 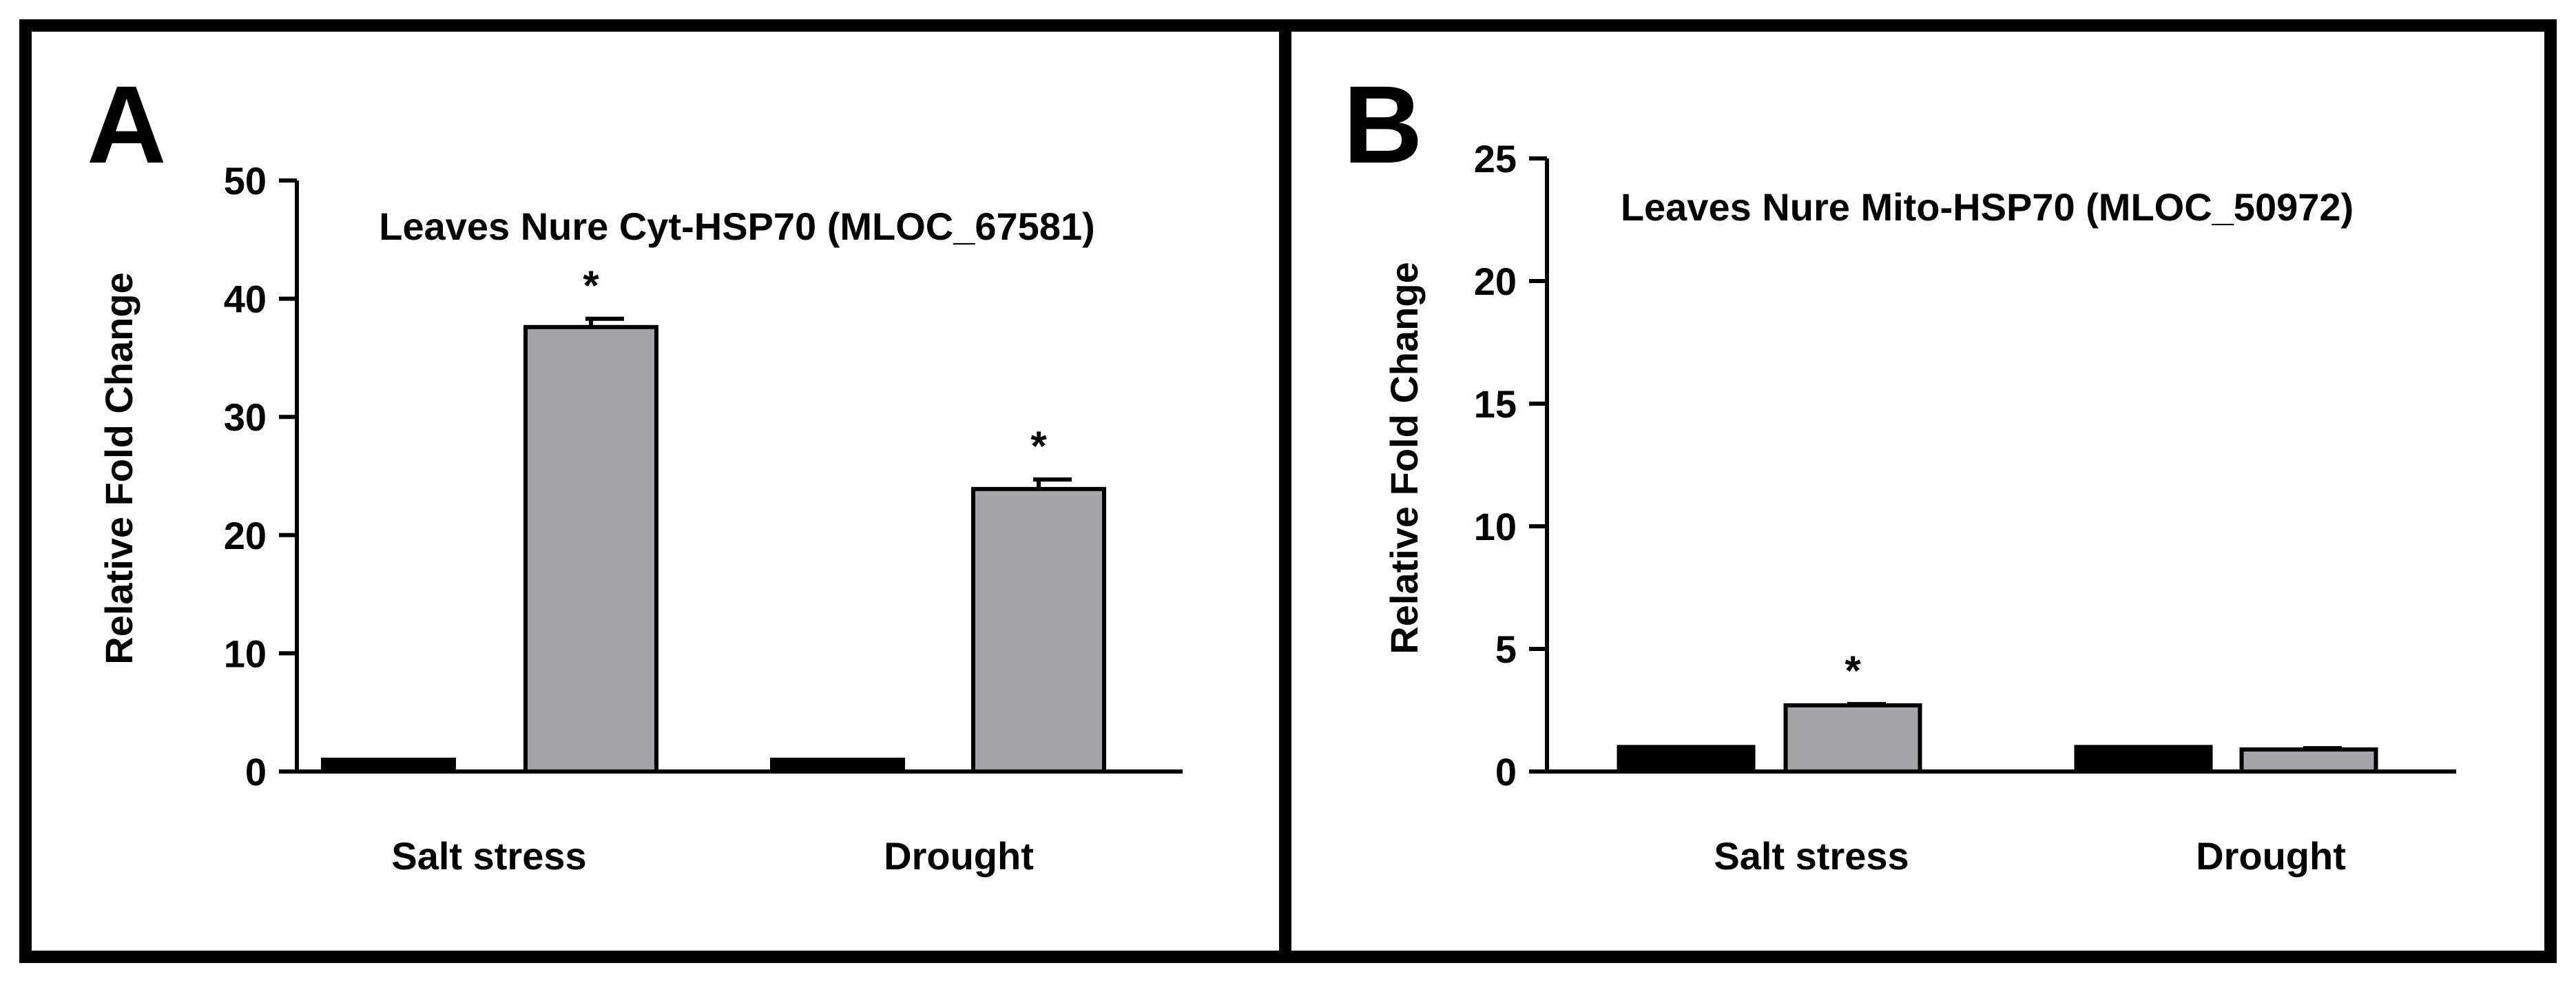 What do you see at coordinates (256, 772) in the screenshot?
I see `y-tick-label-a: 0` at bounding box center [256, 772].